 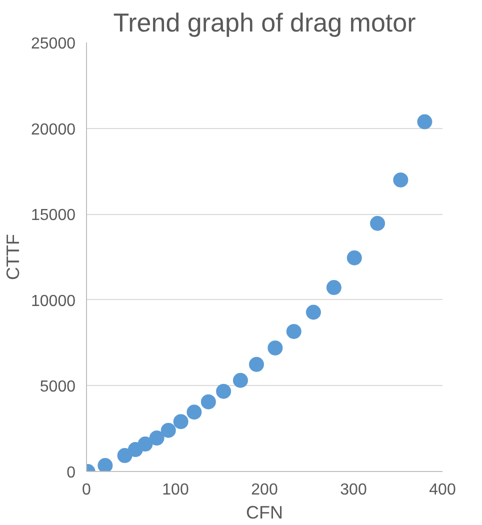 What do you see at coordinates (53, 301) in the screenshot?
I see `y-tick-label: 10000` at bounding box center [53, 301].